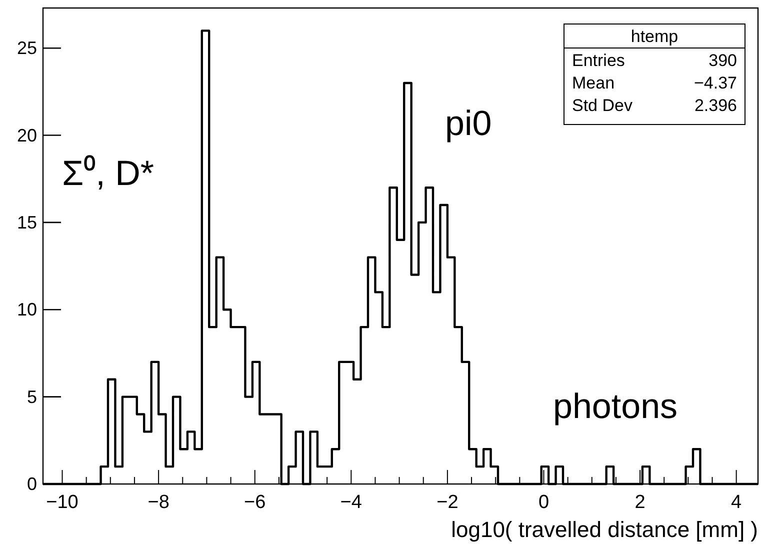 The image size is (764, 549). What do you see at coordinates (108, 173) in the screenshot?
I see `annotation: Σ⁰, D*` at bounding box center [108, 173].